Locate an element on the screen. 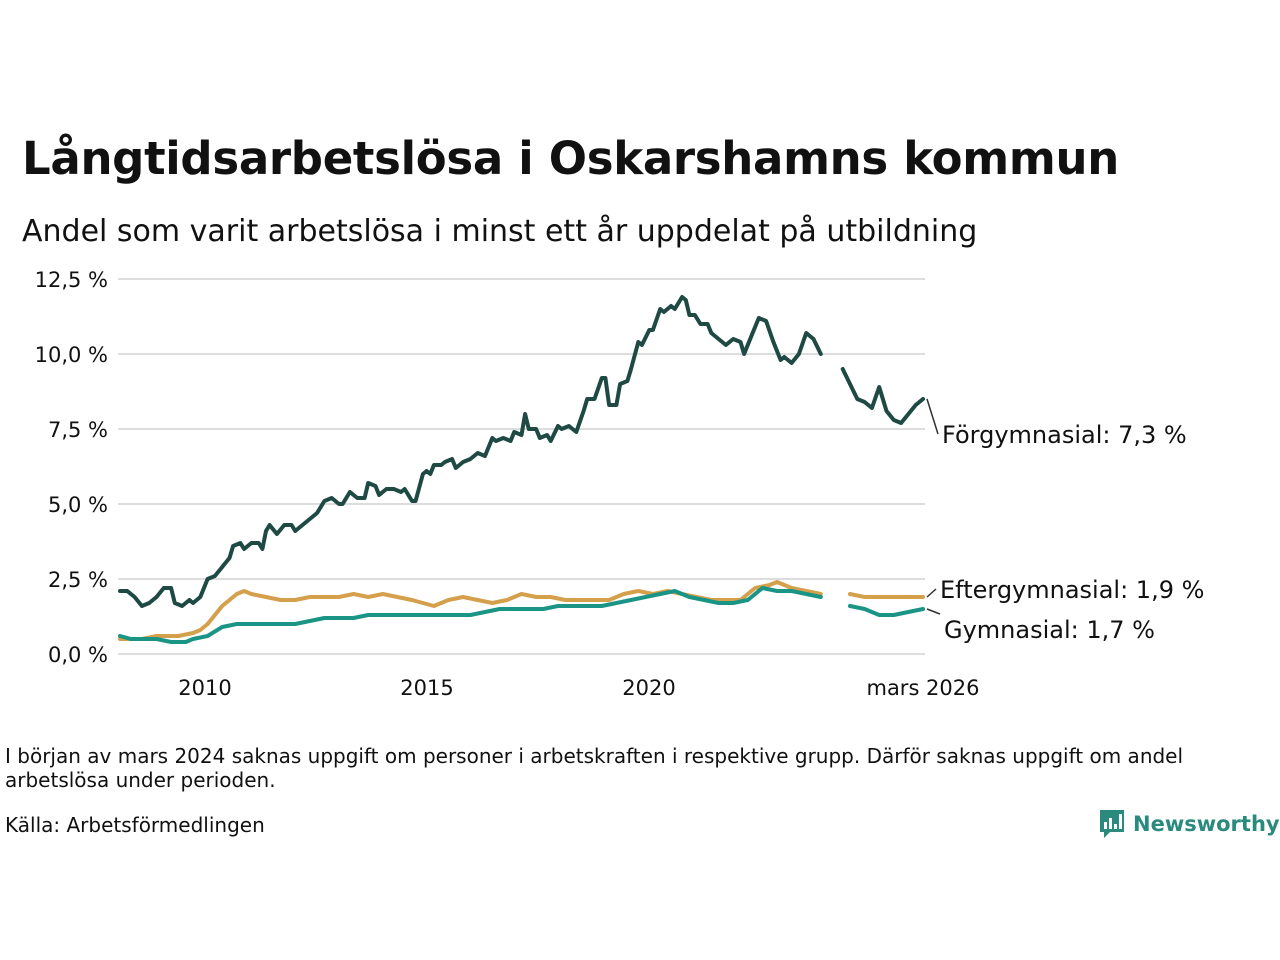  source-credit: Källa: Arbetsförmedlingen is located at coordinates (135, 825).